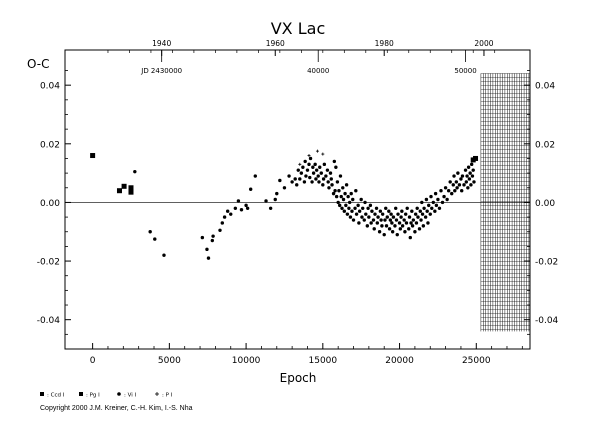 The height and width of the screenshot is (425, 590). I want to click on y-tick-label-right: -0.04, so click(547, 321).